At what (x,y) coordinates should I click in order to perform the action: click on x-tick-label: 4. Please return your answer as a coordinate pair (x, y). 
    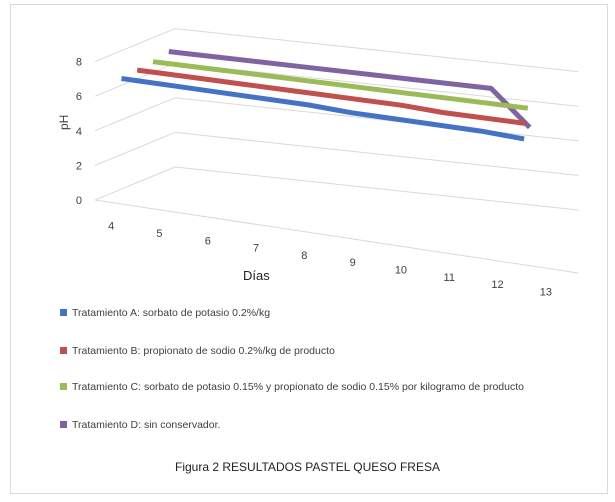
    Looking at the image, I should click on (111, 227).